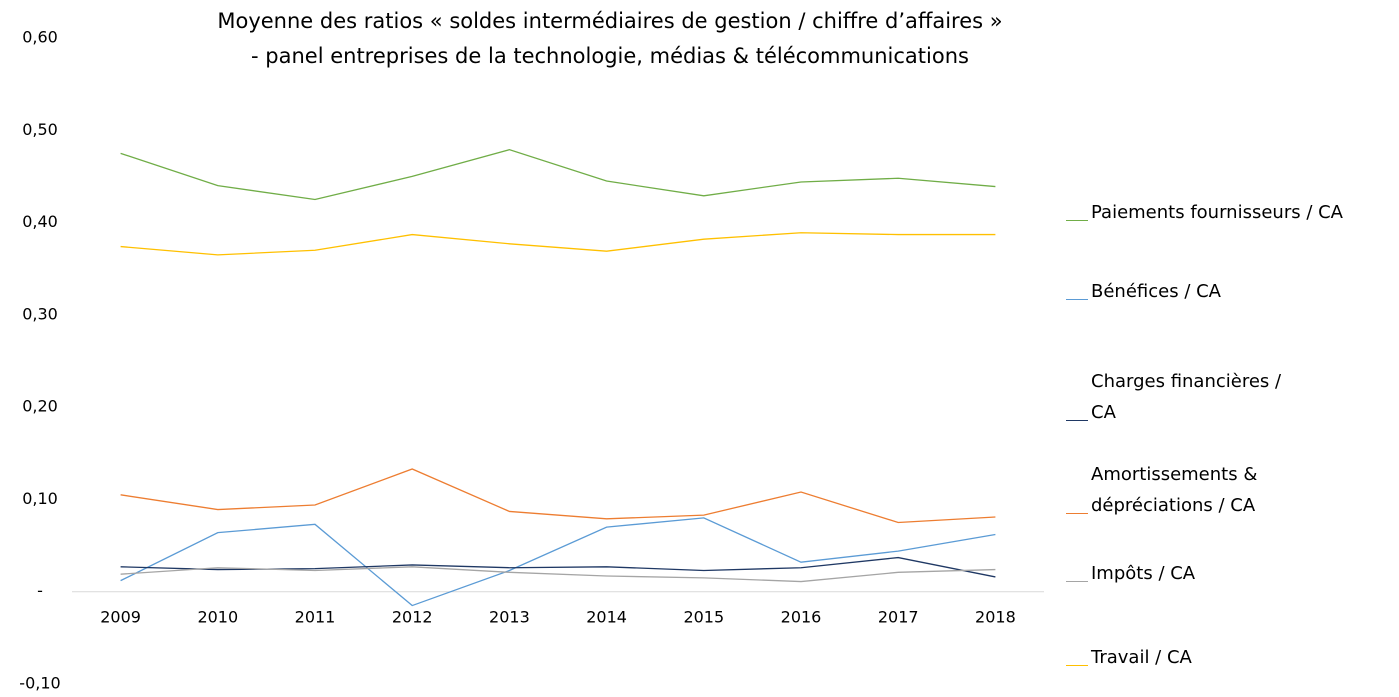 This screenshot has height=697, width=1399. Describe the element at coordinates (412, 617) in the screenshot. I see `x-tick-label: 2012` at that location.